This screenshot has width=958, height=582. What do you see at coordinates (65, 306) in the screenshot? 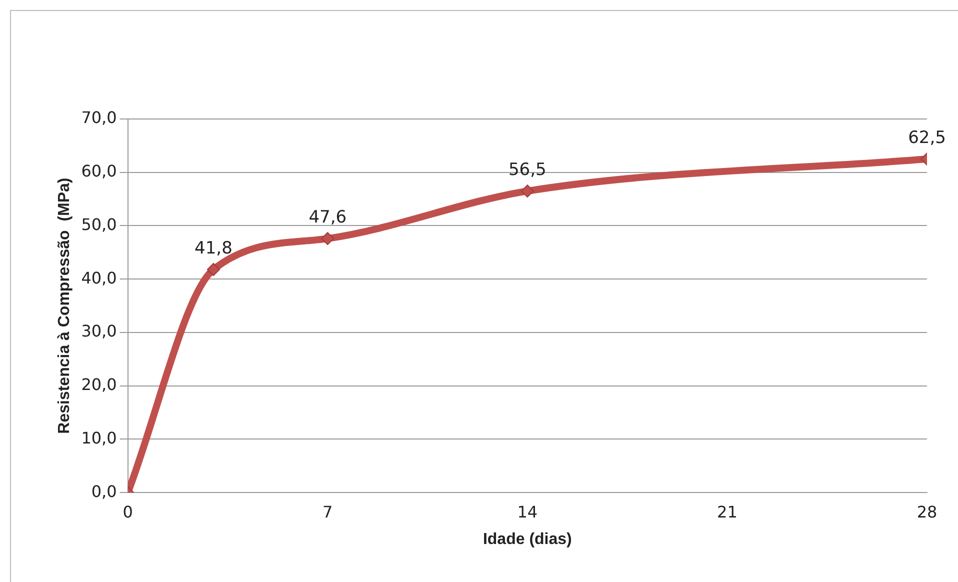
I see `y-axis-title: Resistencia à Compressão (MPa)` at bounding box center [65, 306].